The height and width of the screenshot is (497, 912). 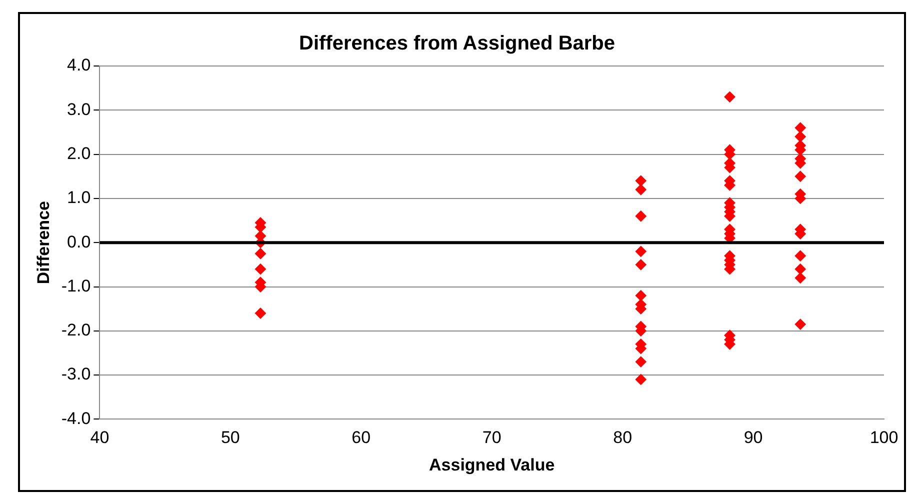 What do you see at coordinates (76, 418) in the screenshot?
I see `y-tick-label: -4.0` at bounding box center [76, 418].